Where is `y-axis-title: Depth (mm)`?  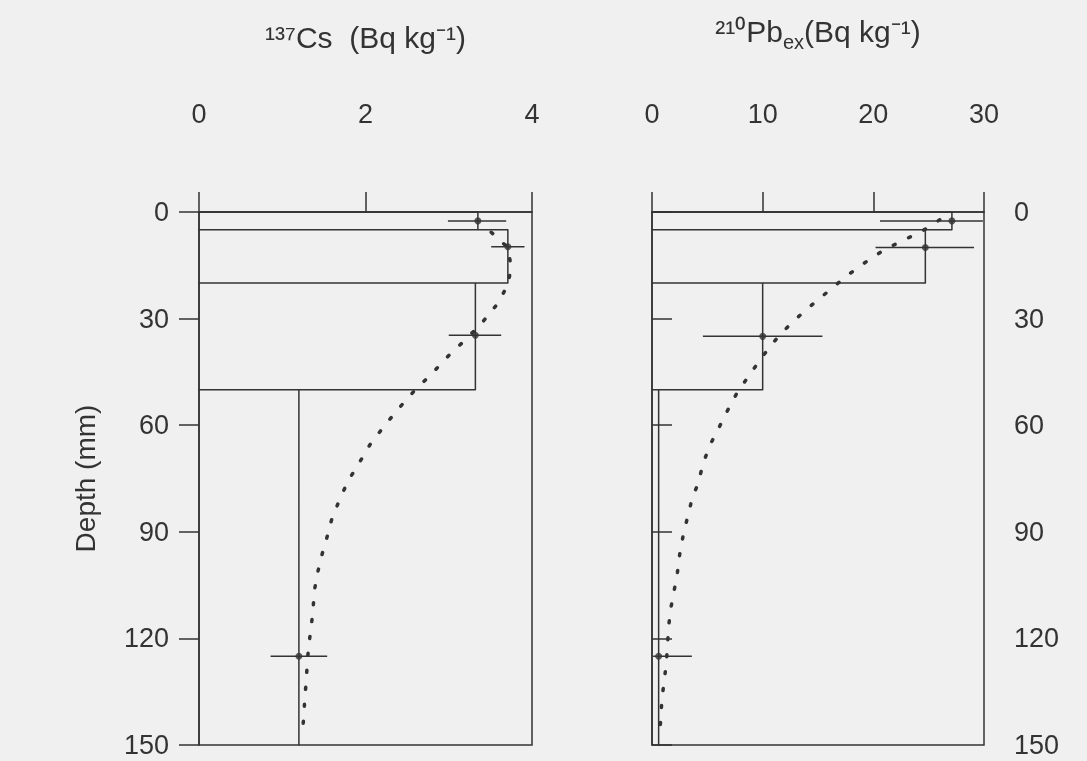
y-axis-title: Depth (mm) is located at coordinates (85, 478).